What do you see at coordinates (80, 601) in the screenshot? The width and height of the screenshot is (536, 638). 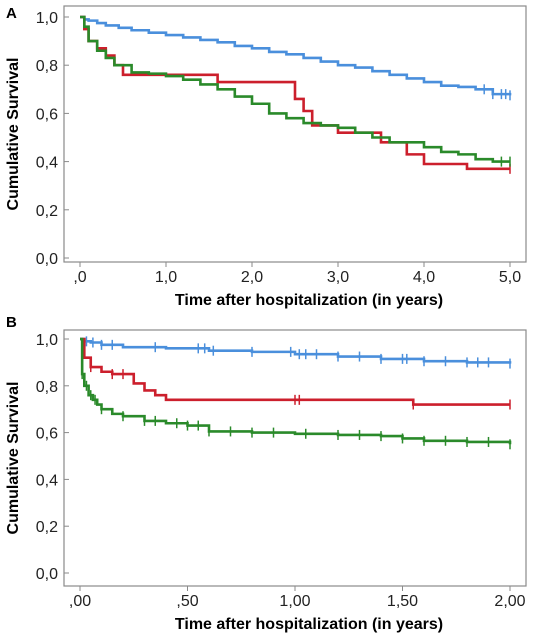 I see `x-tick-label: ,00` at bounding box center [80, 601].